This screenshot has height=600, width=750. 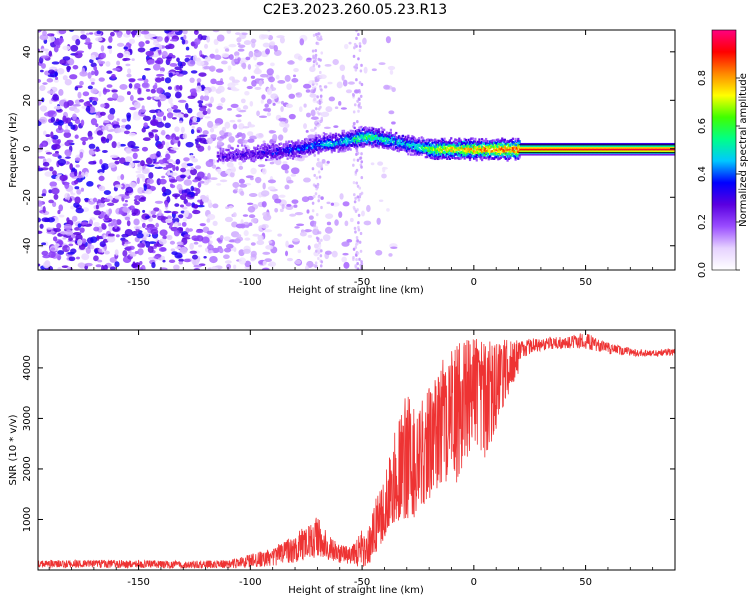 What do you see at coordinates (250, 282) in the screenshot?
I see `spectrogram-x-tick-label: -100` at bounding box center [250, 282].